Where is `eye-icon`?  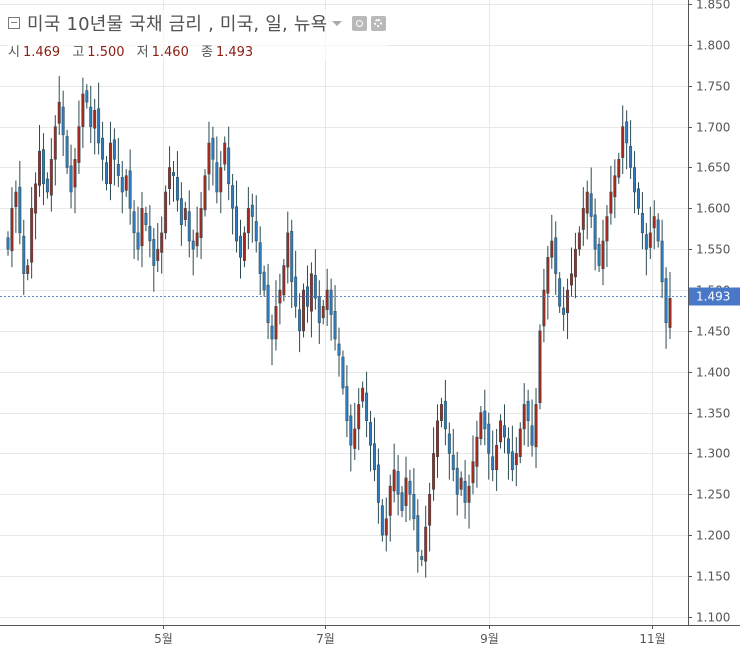
eye-icon is located at coordinates (360, 23).